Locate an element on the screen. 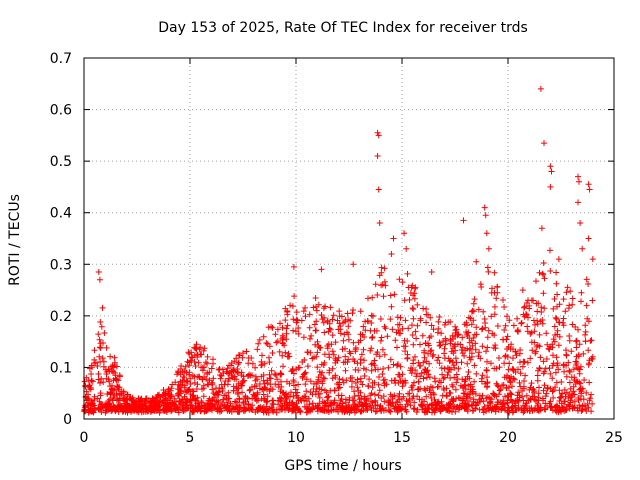  y-tick-label: 0.4 is located at coordinates (61, 214).